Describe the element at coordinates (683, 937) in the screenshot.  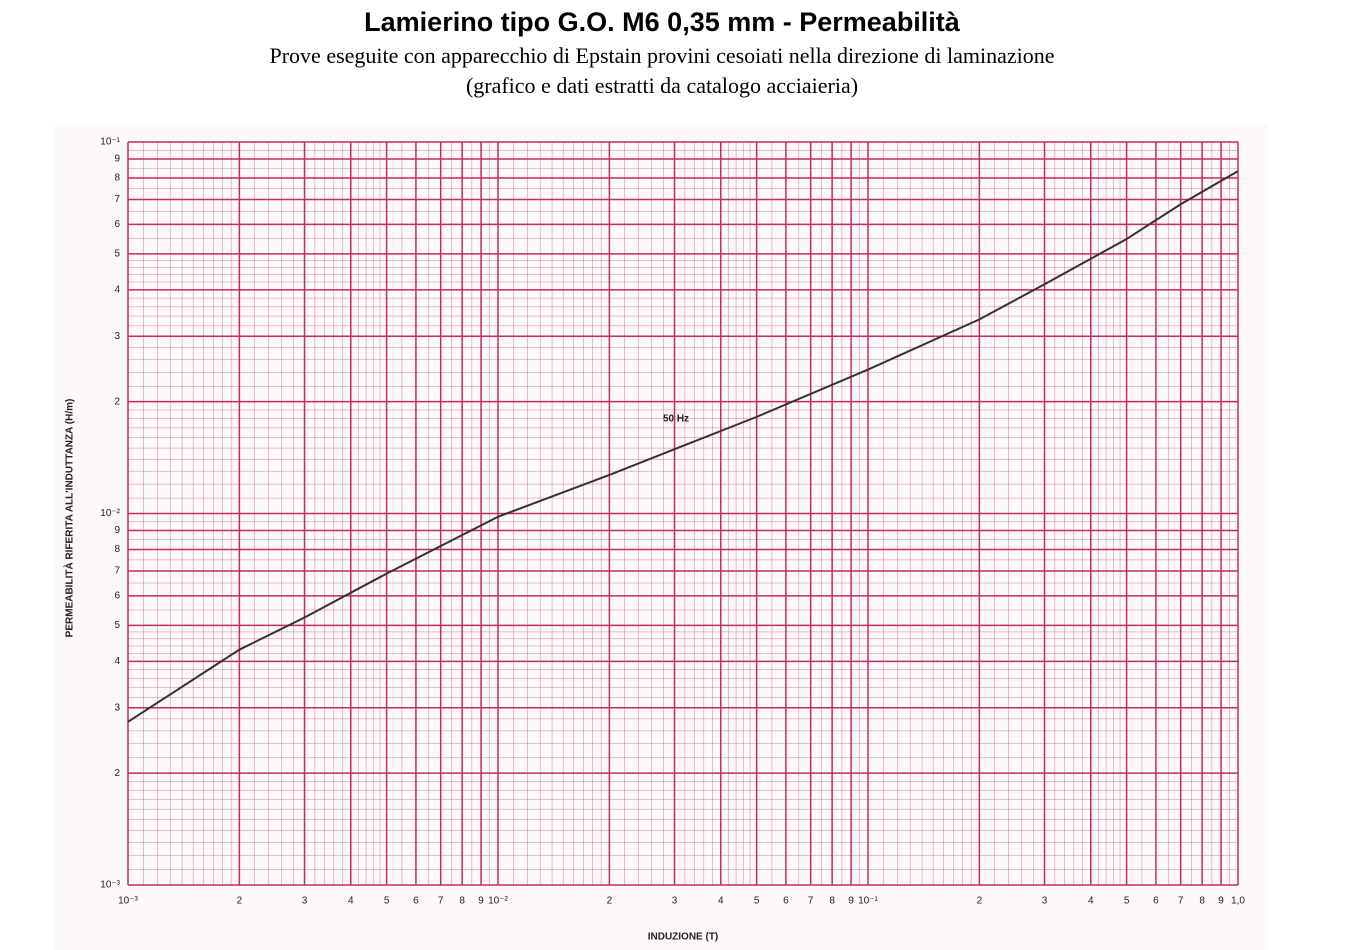
I see `x-axis-label: INDUZIONE (T)` at that location.